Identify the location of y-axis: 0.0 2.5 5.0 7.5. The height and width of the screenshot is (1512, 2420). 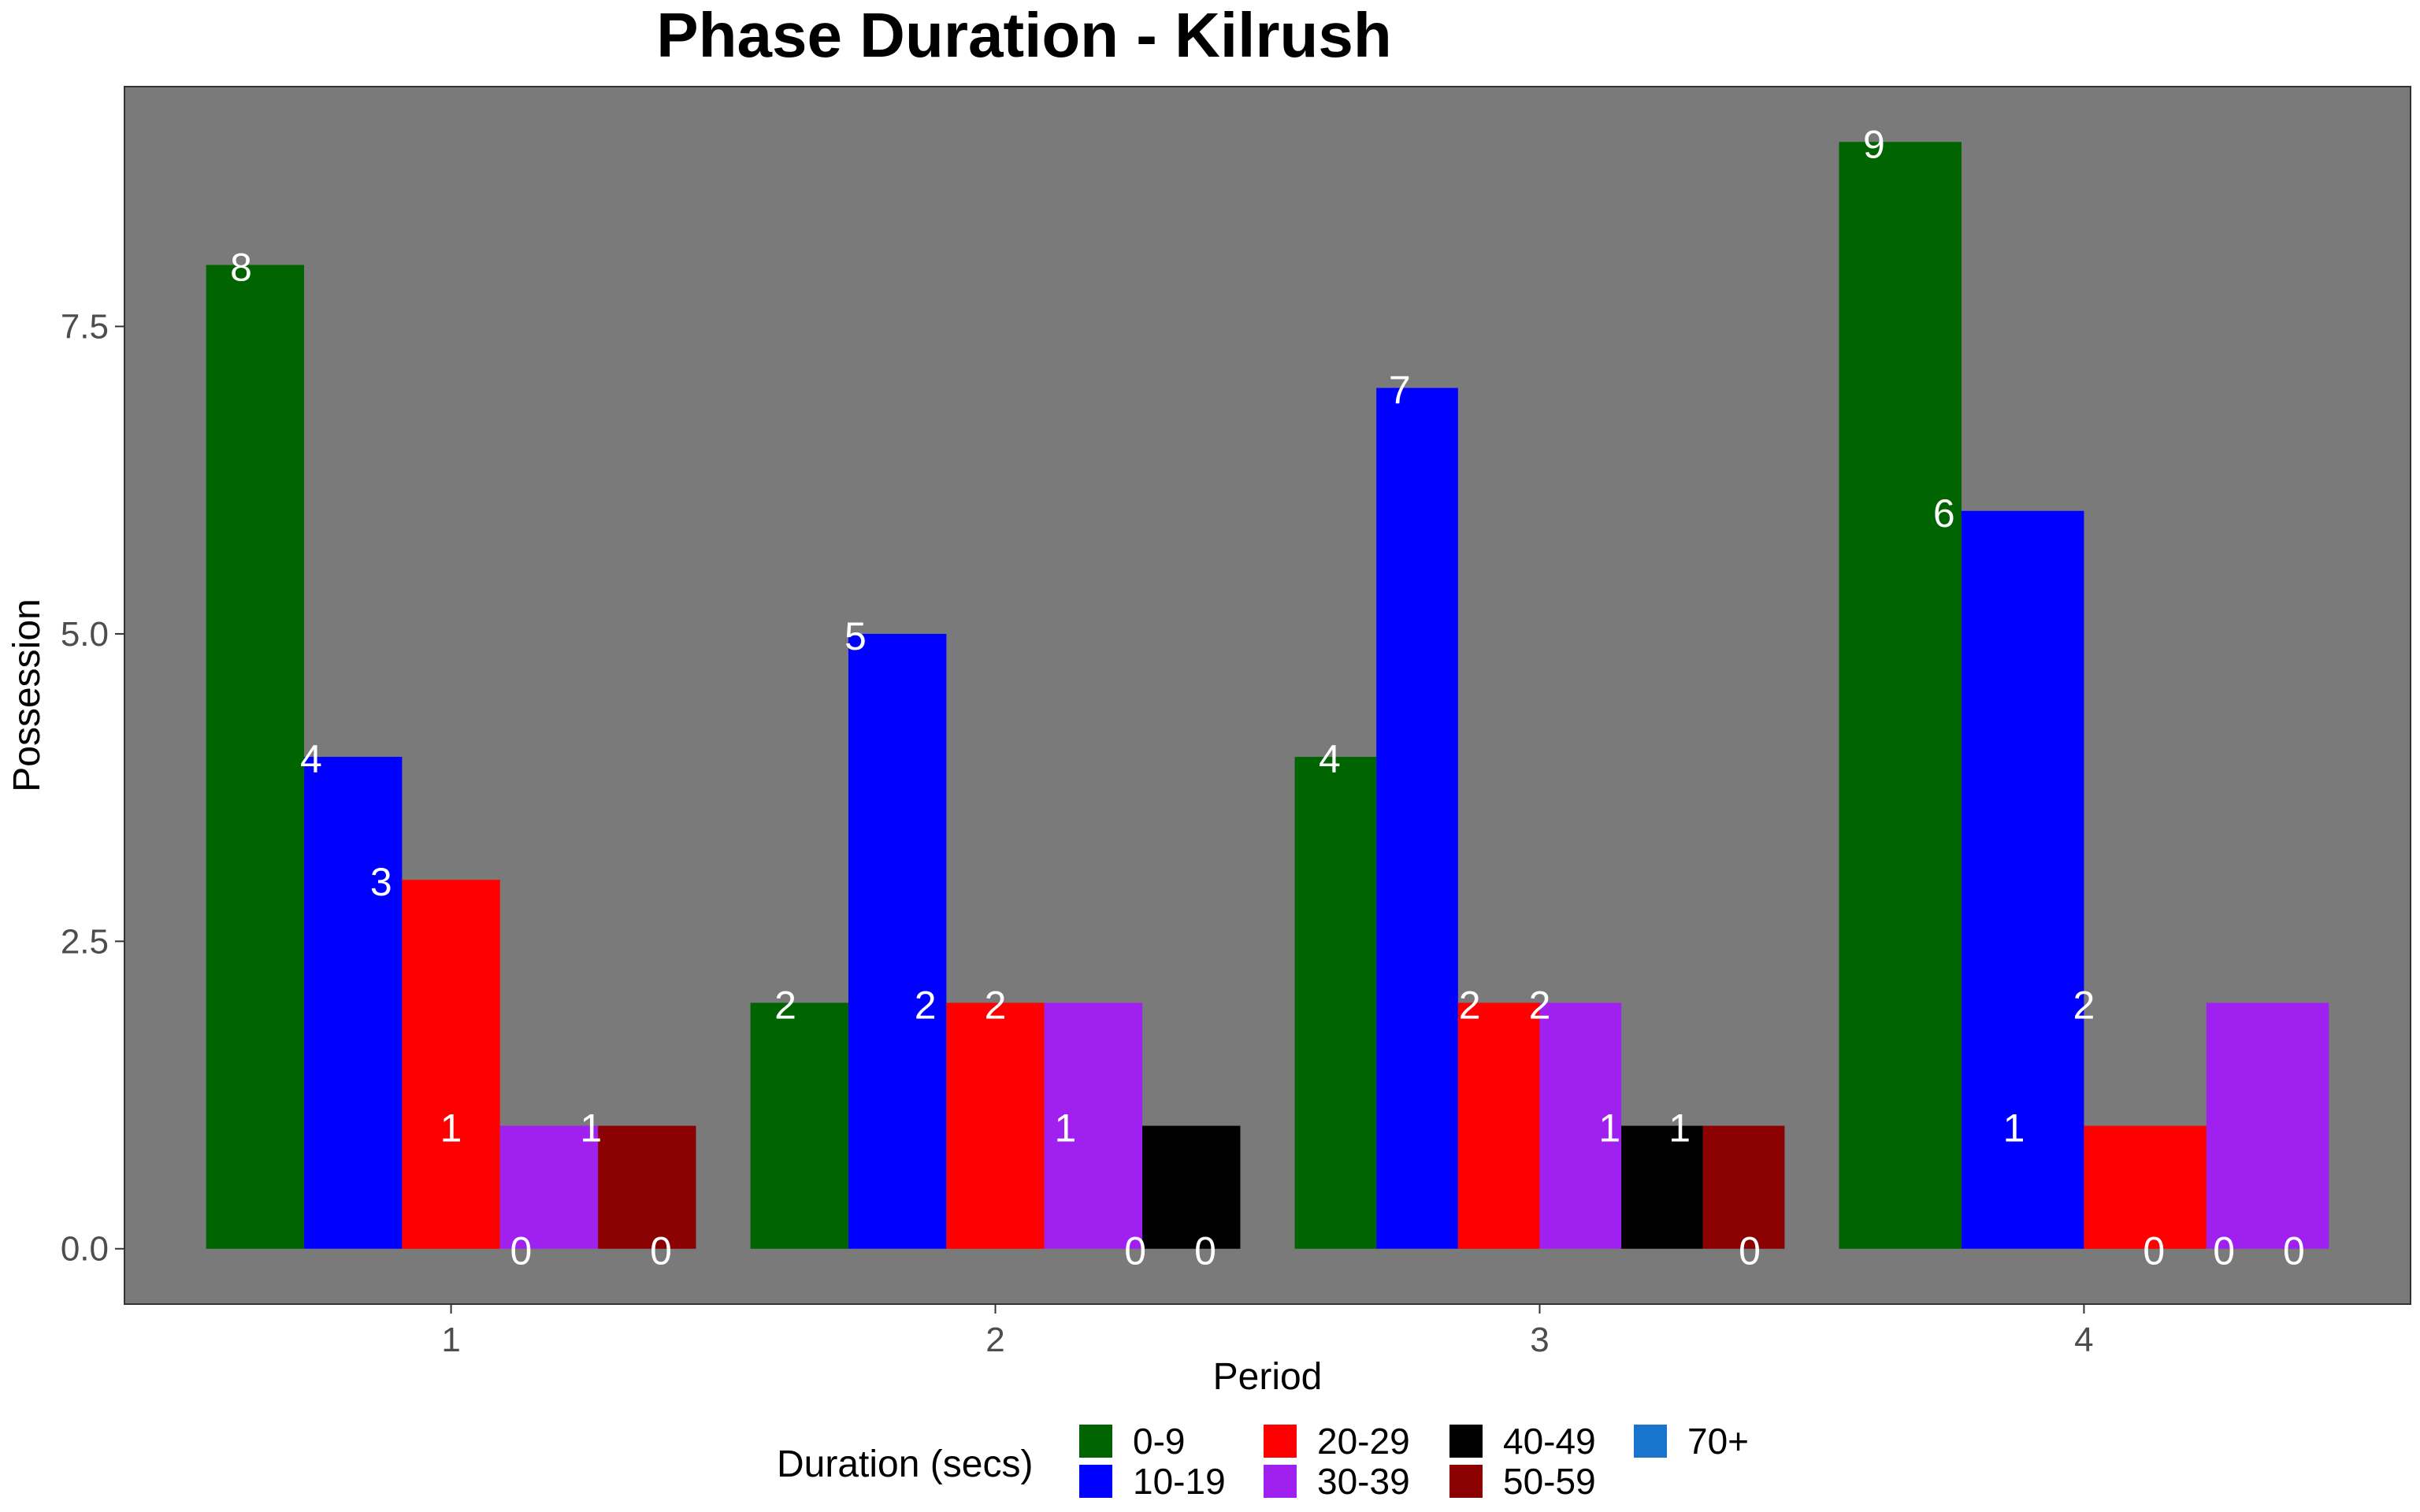
(92, 788).